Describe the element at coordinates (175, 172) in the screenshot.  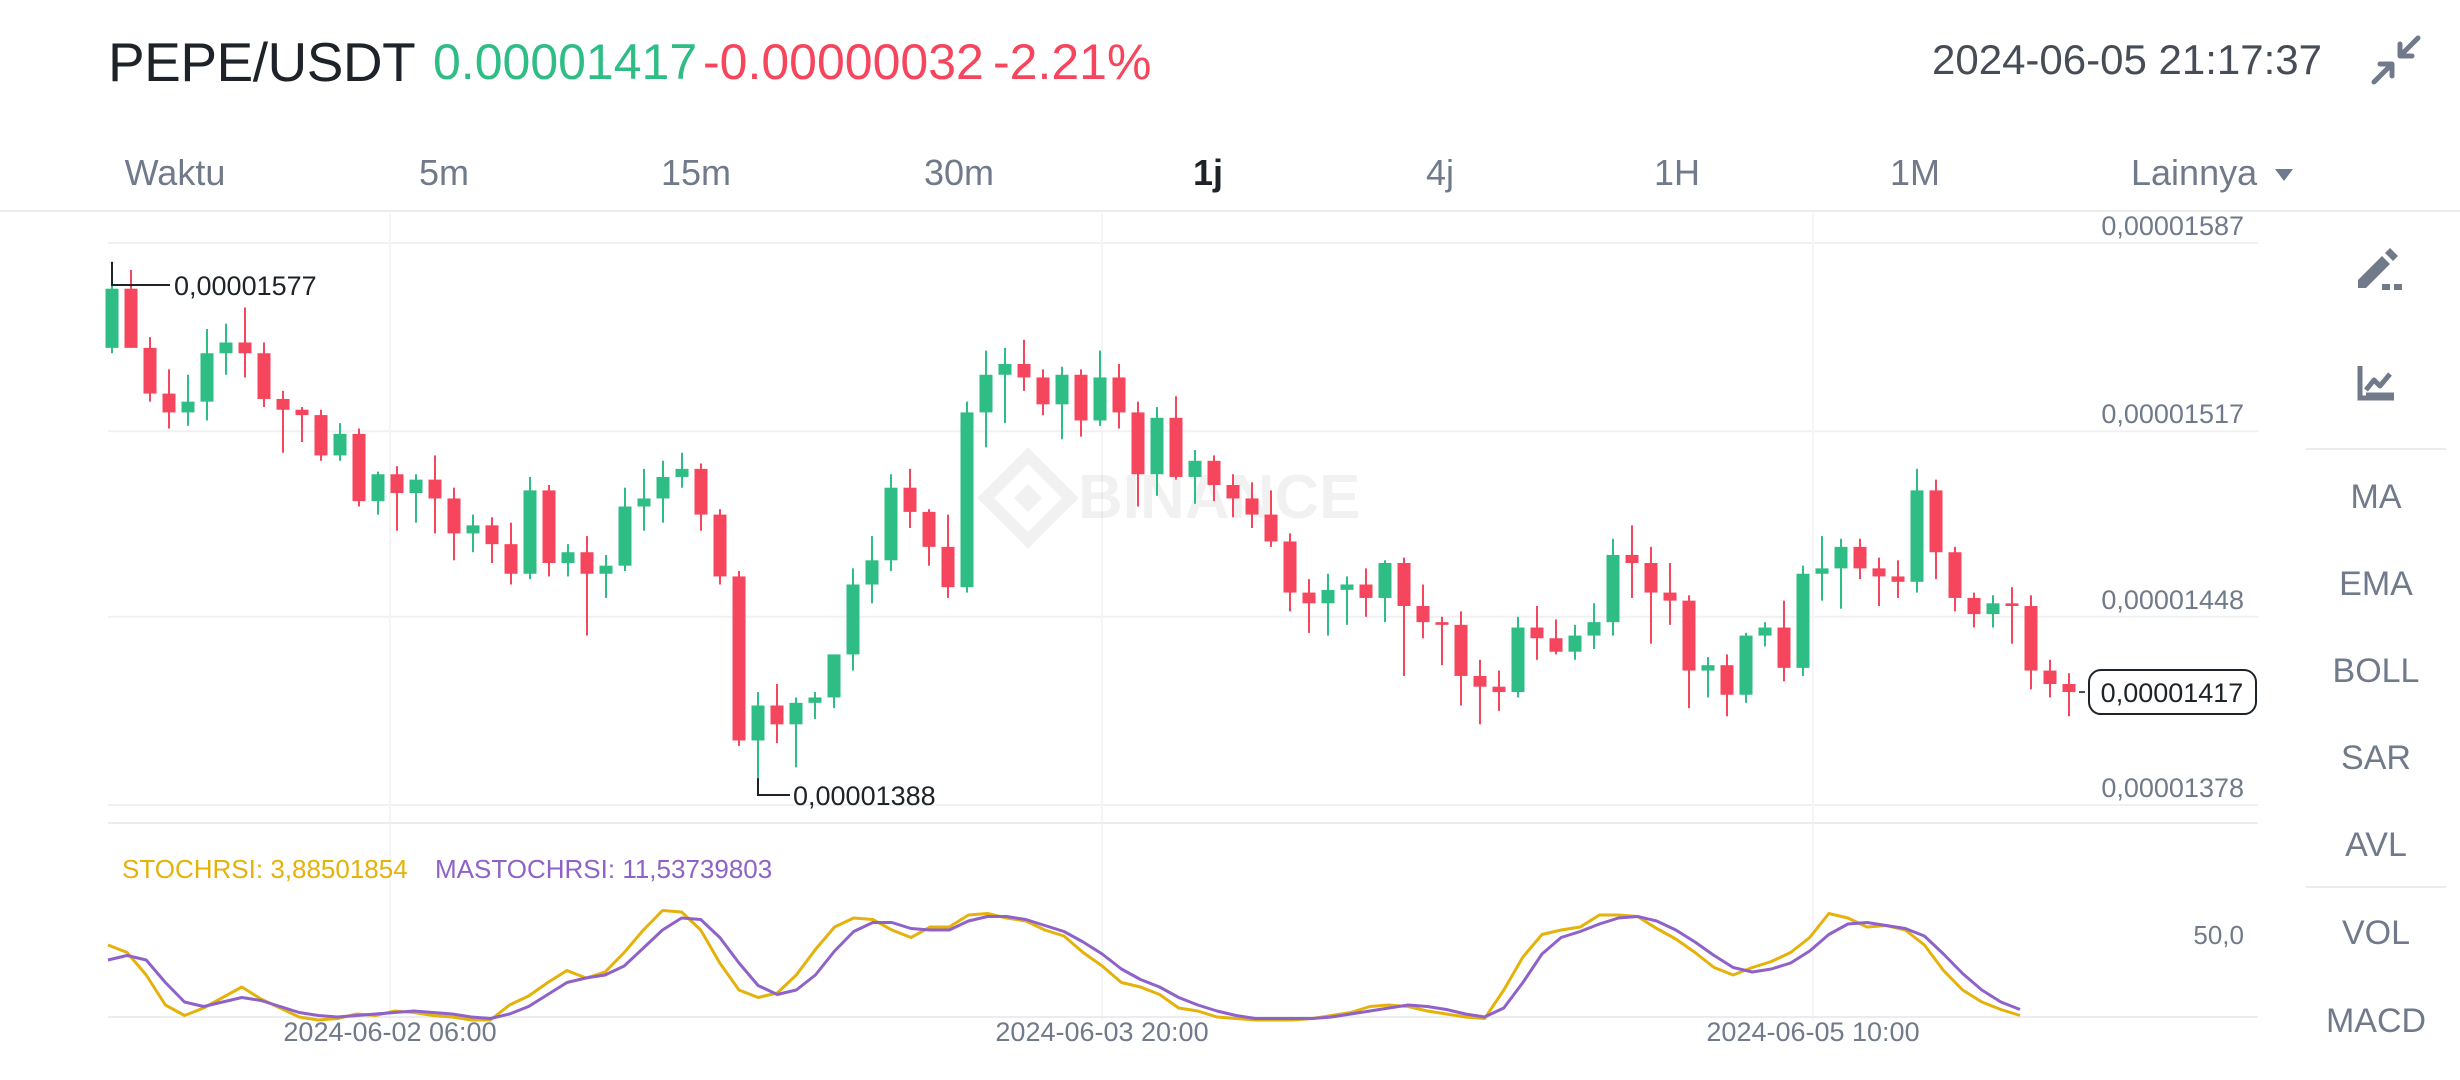
I see `tab-waktu: Waktu` at that location.